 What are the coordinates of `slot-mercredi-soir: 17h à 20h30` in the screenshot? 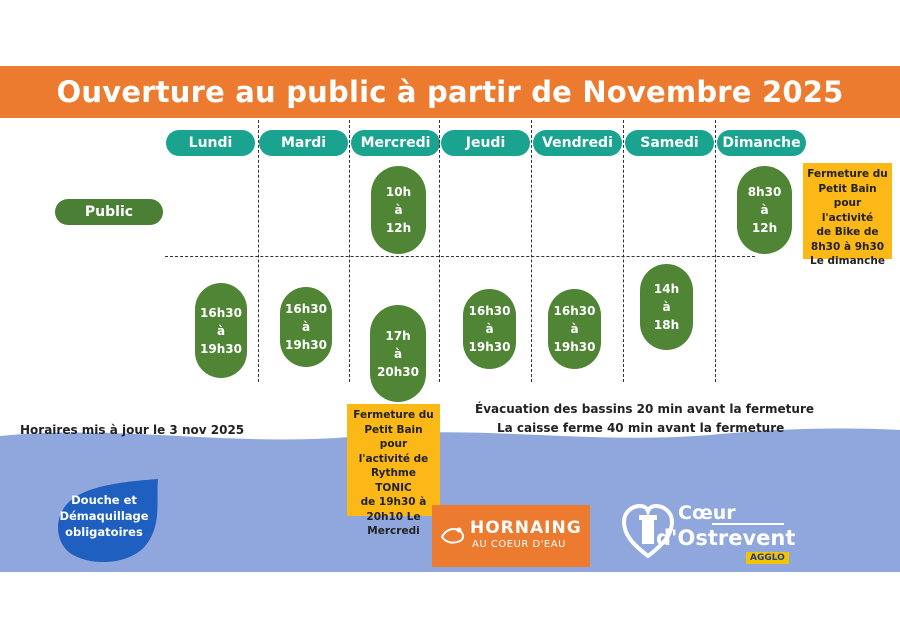 It's located at (398, 353).